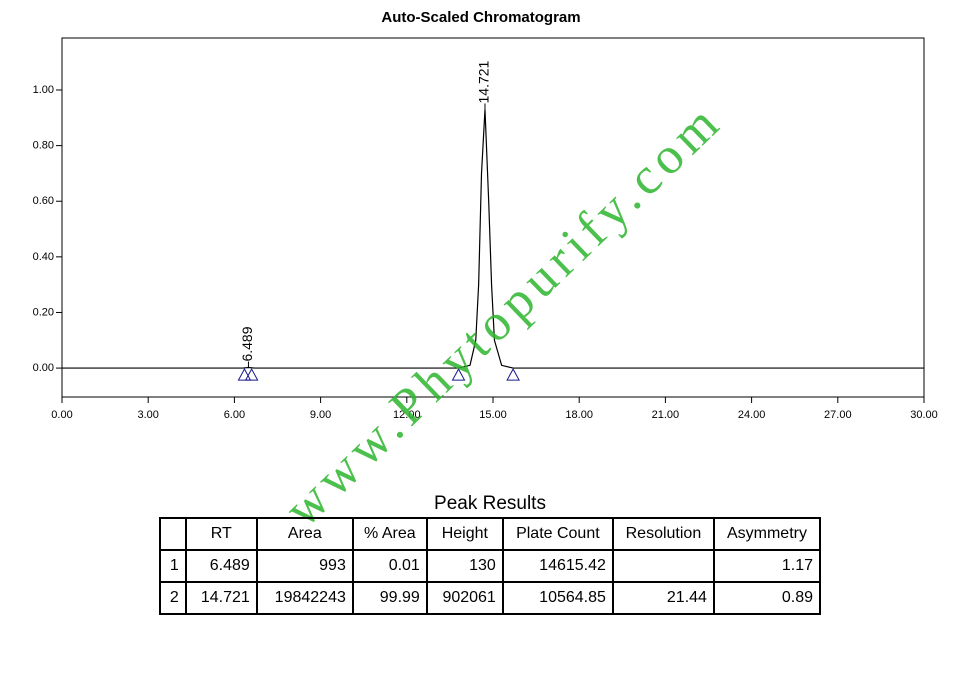 This screenshot has height=677, width=969. I want to click on table-cell: 99.99, so click(389, 598).